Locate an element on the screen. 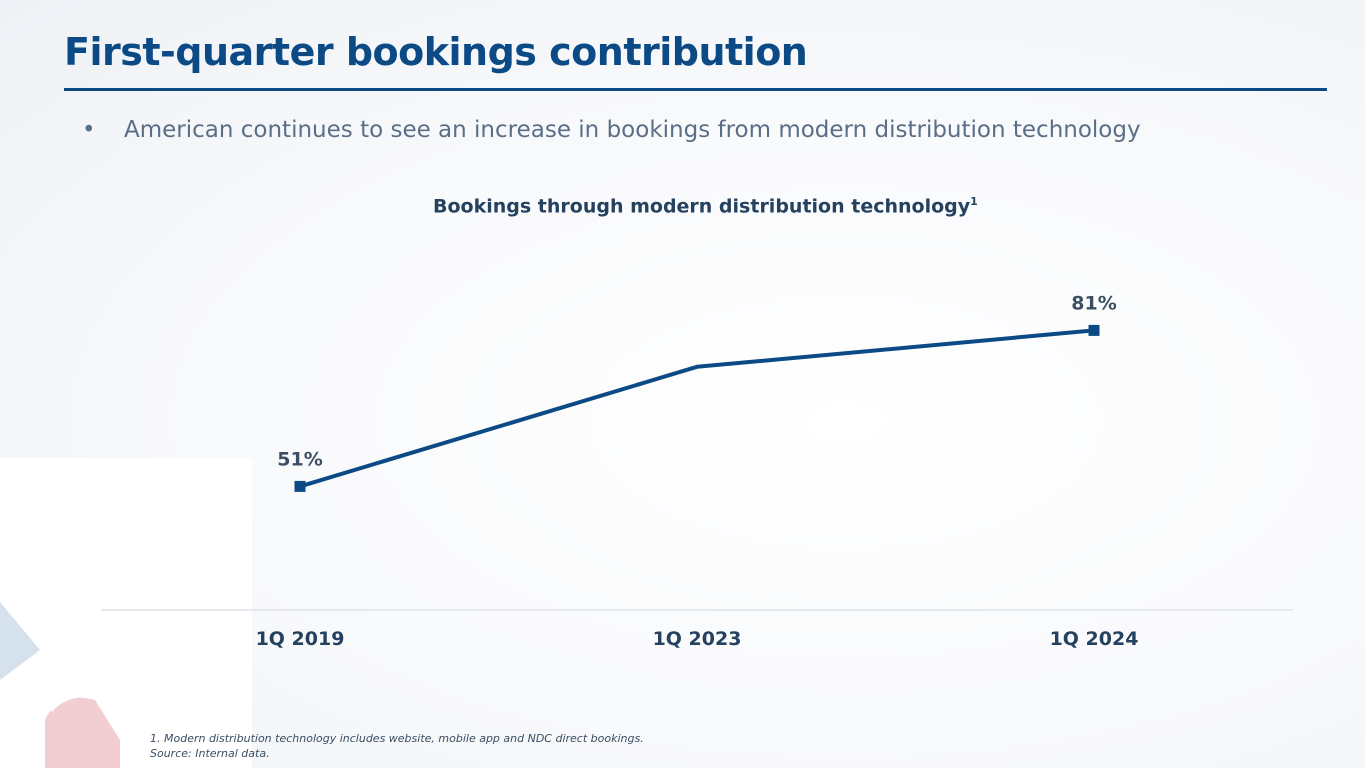  data-label: 51% is located at coordinates (299, 459).